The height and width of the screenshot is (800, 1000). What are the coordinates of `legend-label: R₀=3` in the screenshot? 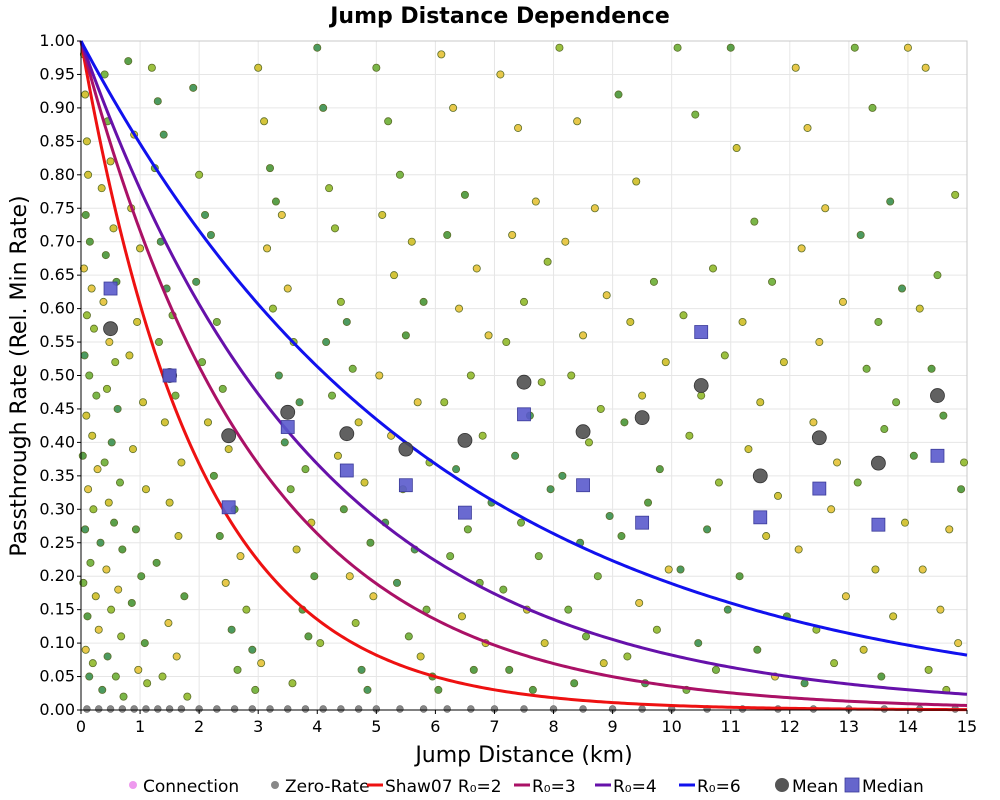 It's located at (554, 787).